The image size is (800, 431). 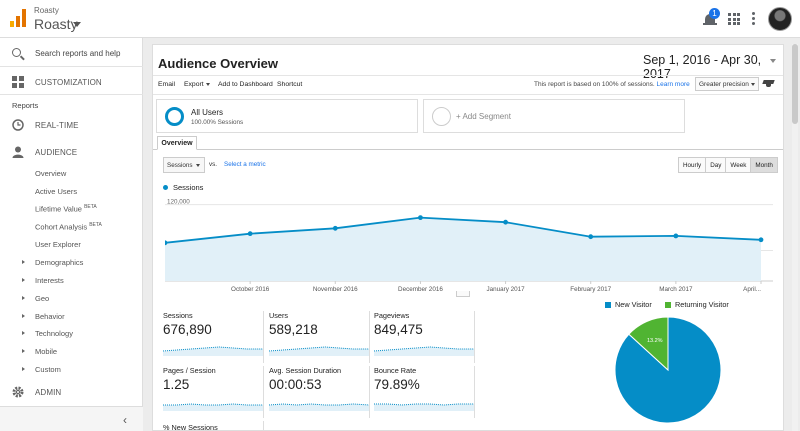 What do you see at coordinates (18, 18) in the screenshot?
I see `analytics-logo-icon` at bounding box center [18, 18].